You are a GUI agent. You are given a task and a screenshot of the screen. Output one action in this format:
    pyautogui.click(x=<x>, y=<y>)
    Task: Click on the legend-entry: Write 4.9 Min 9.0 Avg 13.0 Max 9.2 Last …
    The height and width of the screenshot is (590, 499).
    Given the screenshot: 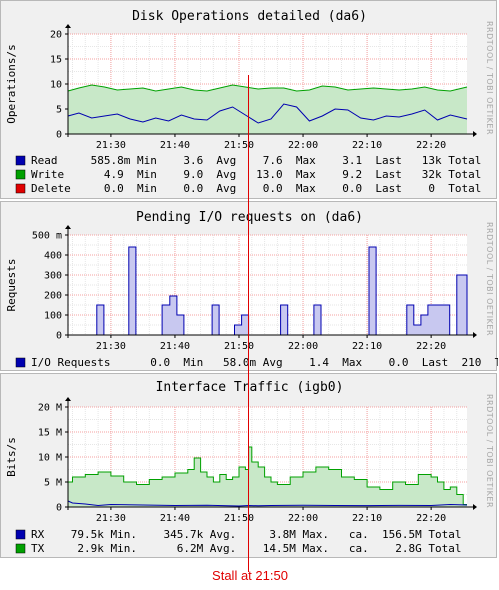 What is the action you would take?
    pyautogui.click(x=256, y=174)
    